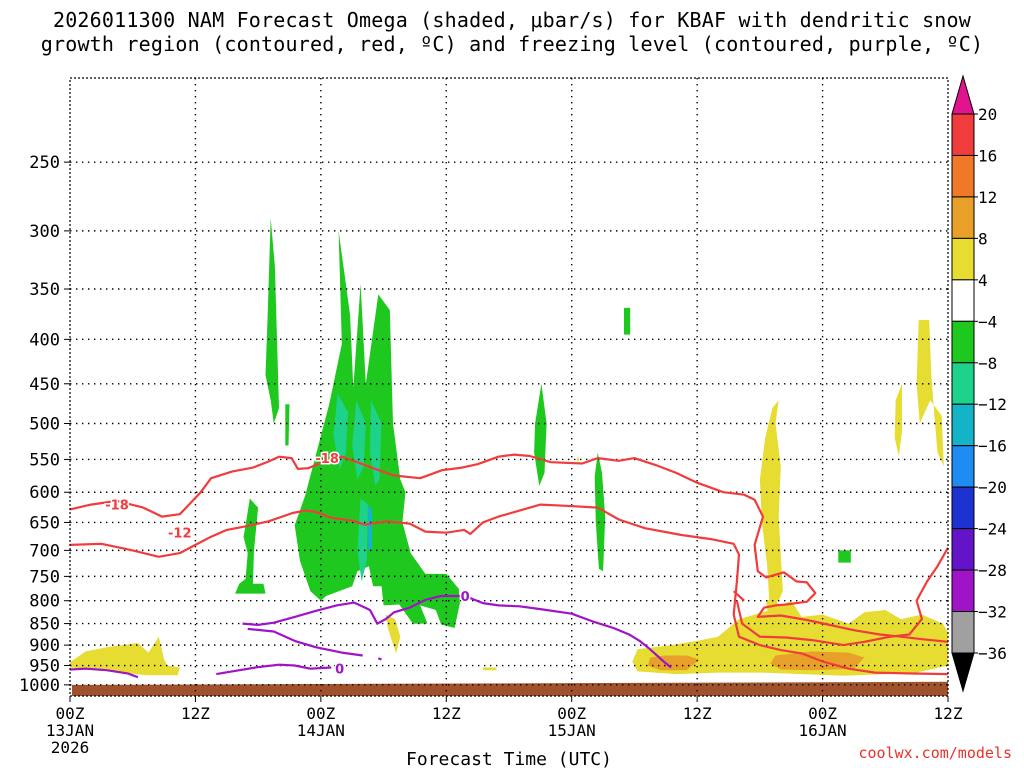 The image size is (1024, 768). I want to click on terrain-layer, so click(510, 688).